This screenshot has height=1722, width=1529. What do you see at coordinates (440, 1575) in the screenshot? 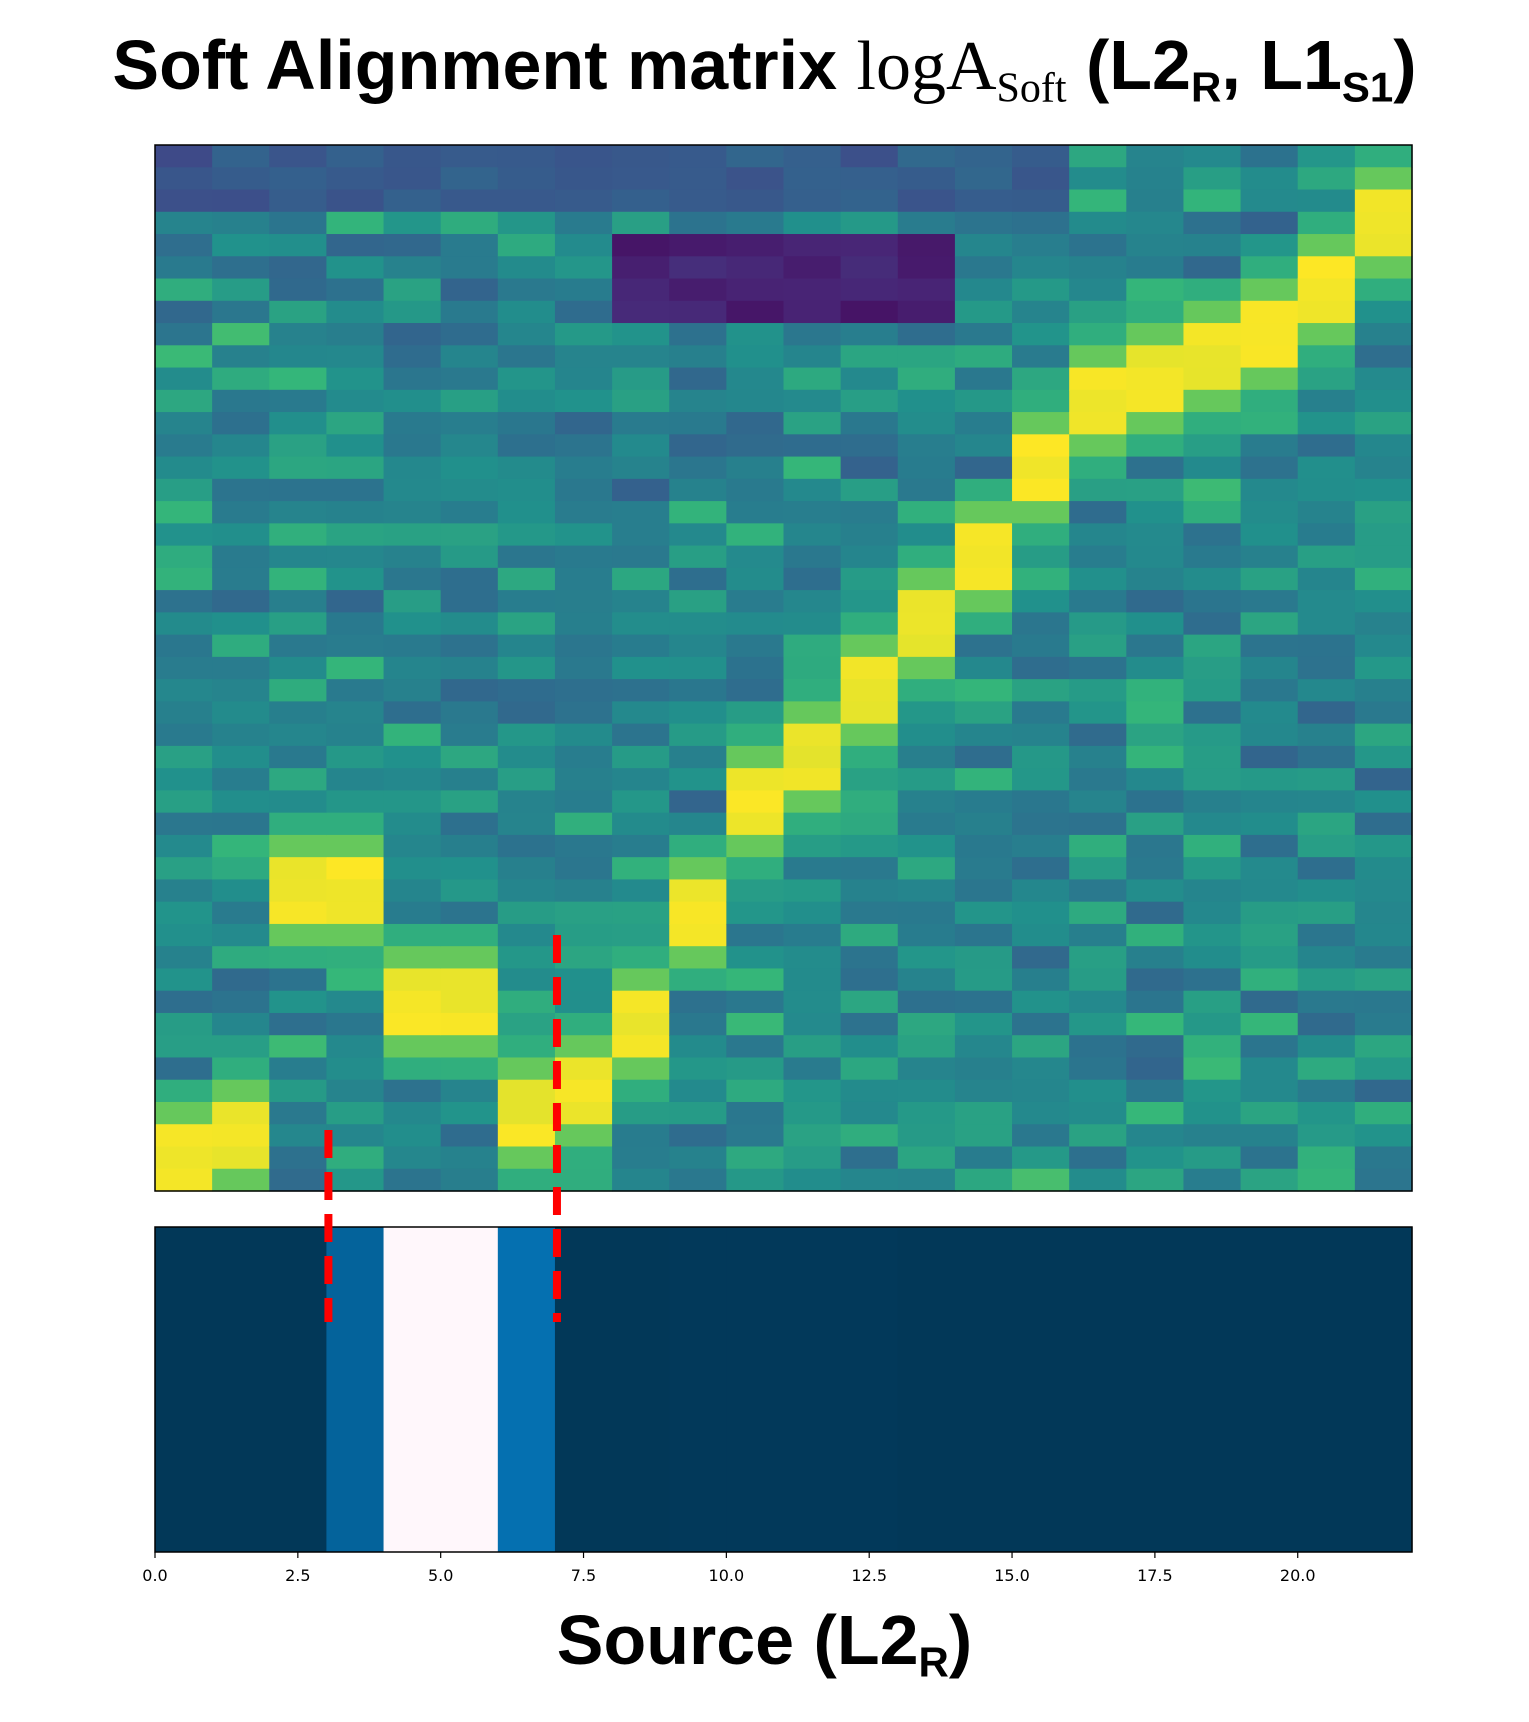
I see `x-tick-label: 5.0` at bounding box center [440, 1575].